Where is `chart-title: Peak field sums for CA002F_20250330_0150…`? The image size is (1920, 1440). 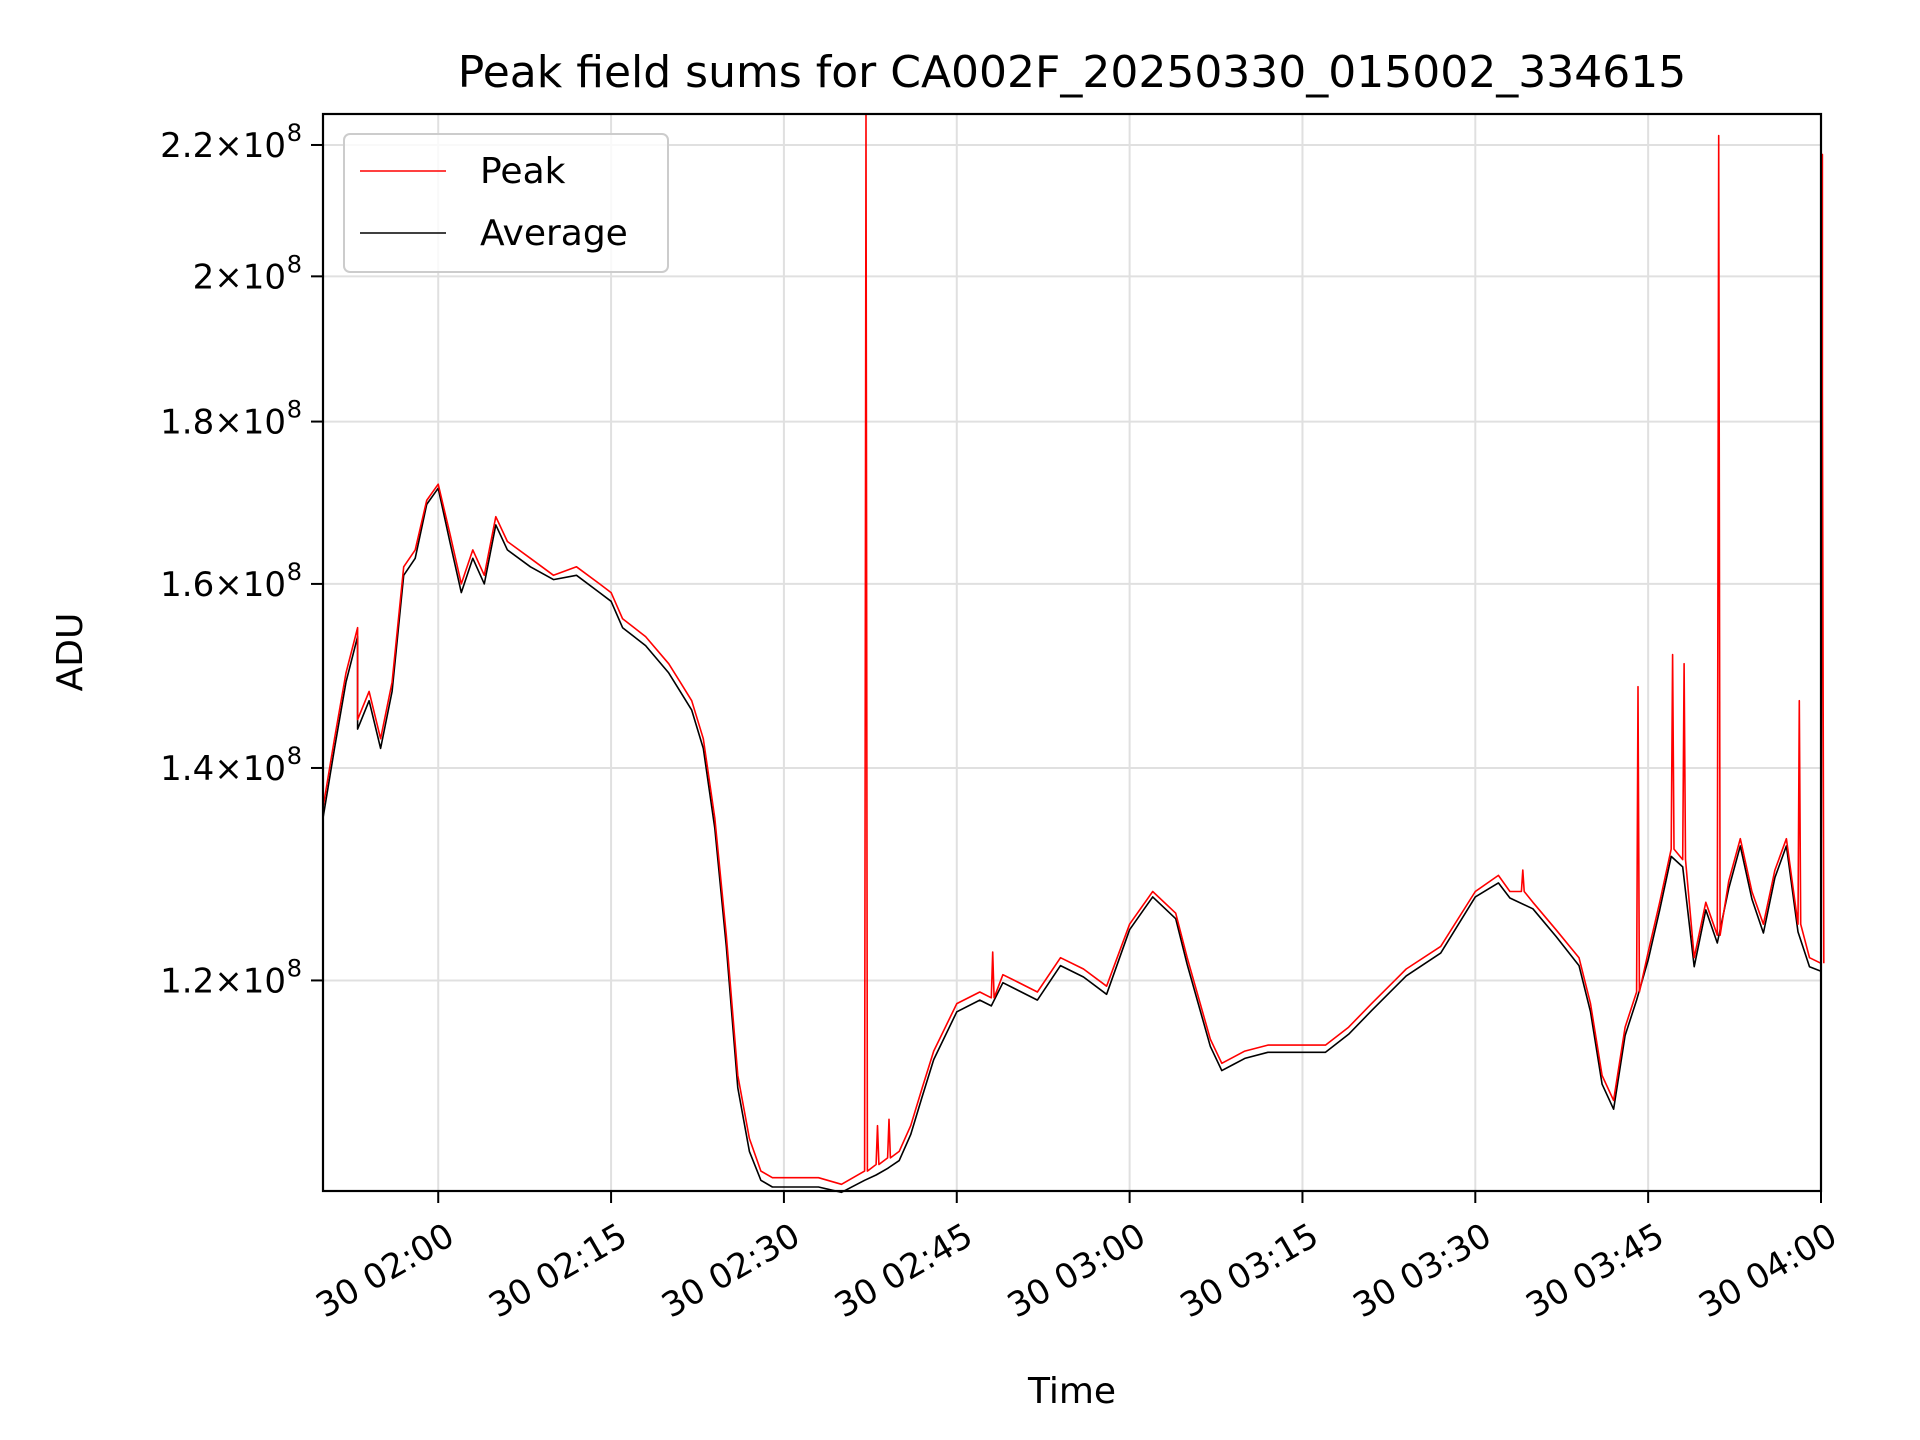 chart-title: Peak field sums for CA002F_20250330_0150… is located at coordinates (1072, 72).